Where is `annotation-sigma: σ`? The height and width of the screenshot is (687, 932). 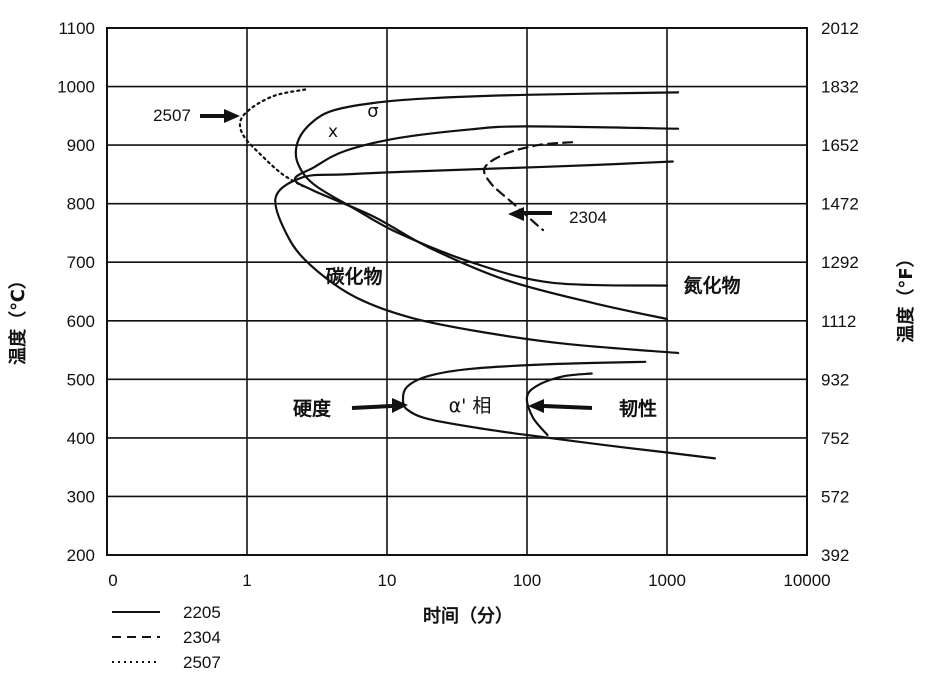
annotation-sigma: σ is located at coordinates (372, 111).